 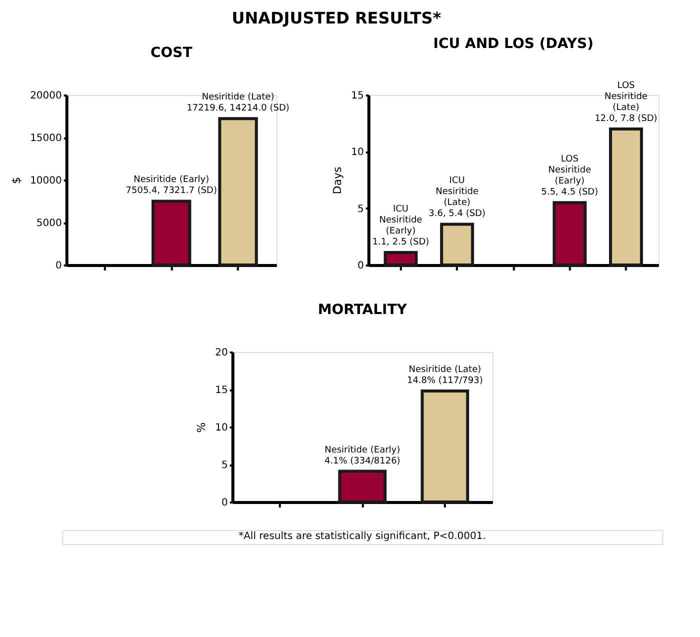 I want to click on text: Nesiritide (Late) 17219.6, 14214.0 (SD), so click(x=238, y=103).